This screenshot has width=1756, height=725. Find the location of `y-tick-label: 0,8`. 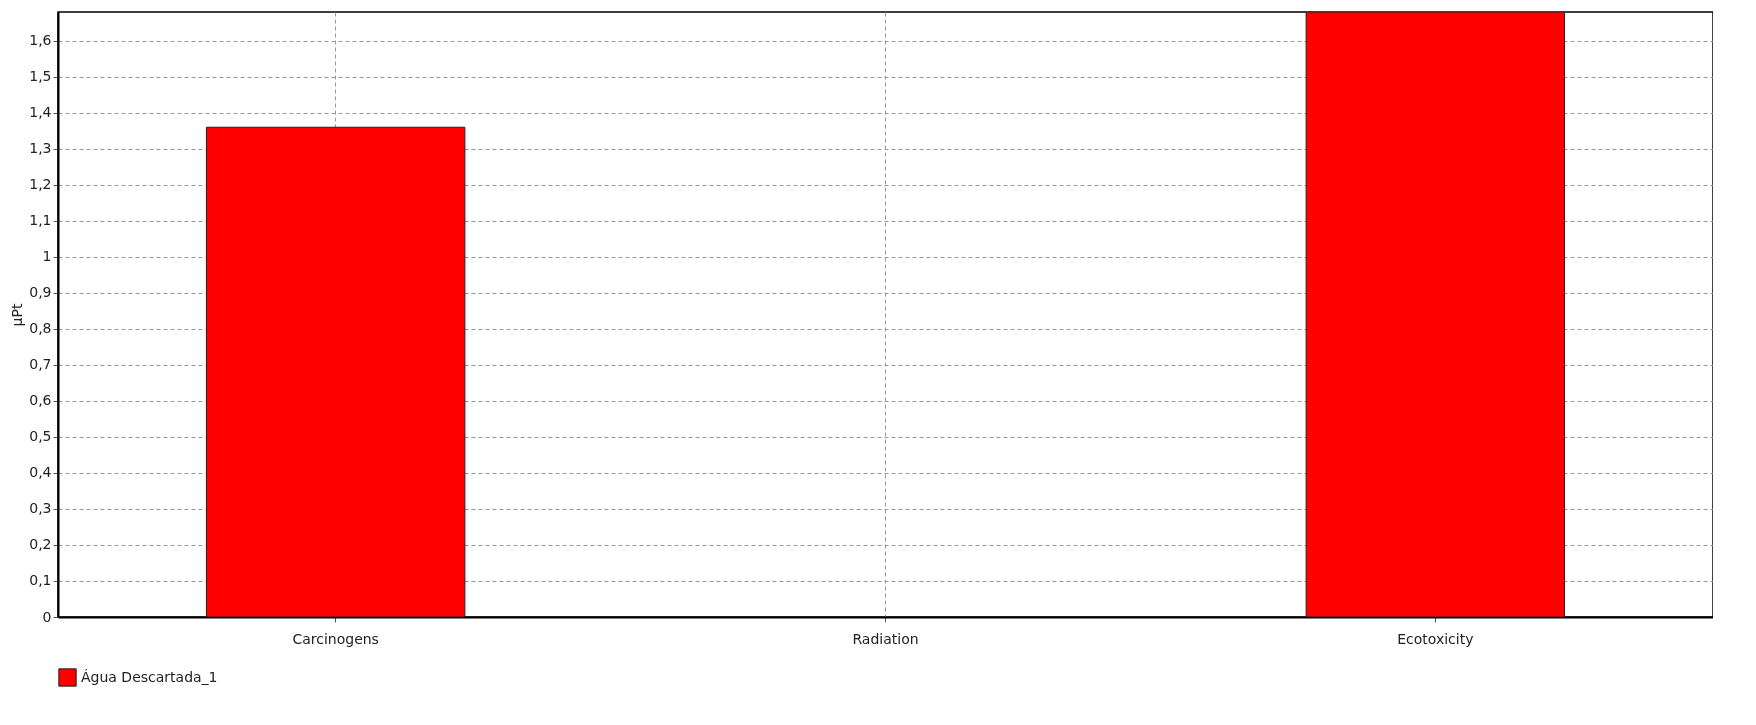

y-tick-label: 0,8 is located at coordinates (40, 328).